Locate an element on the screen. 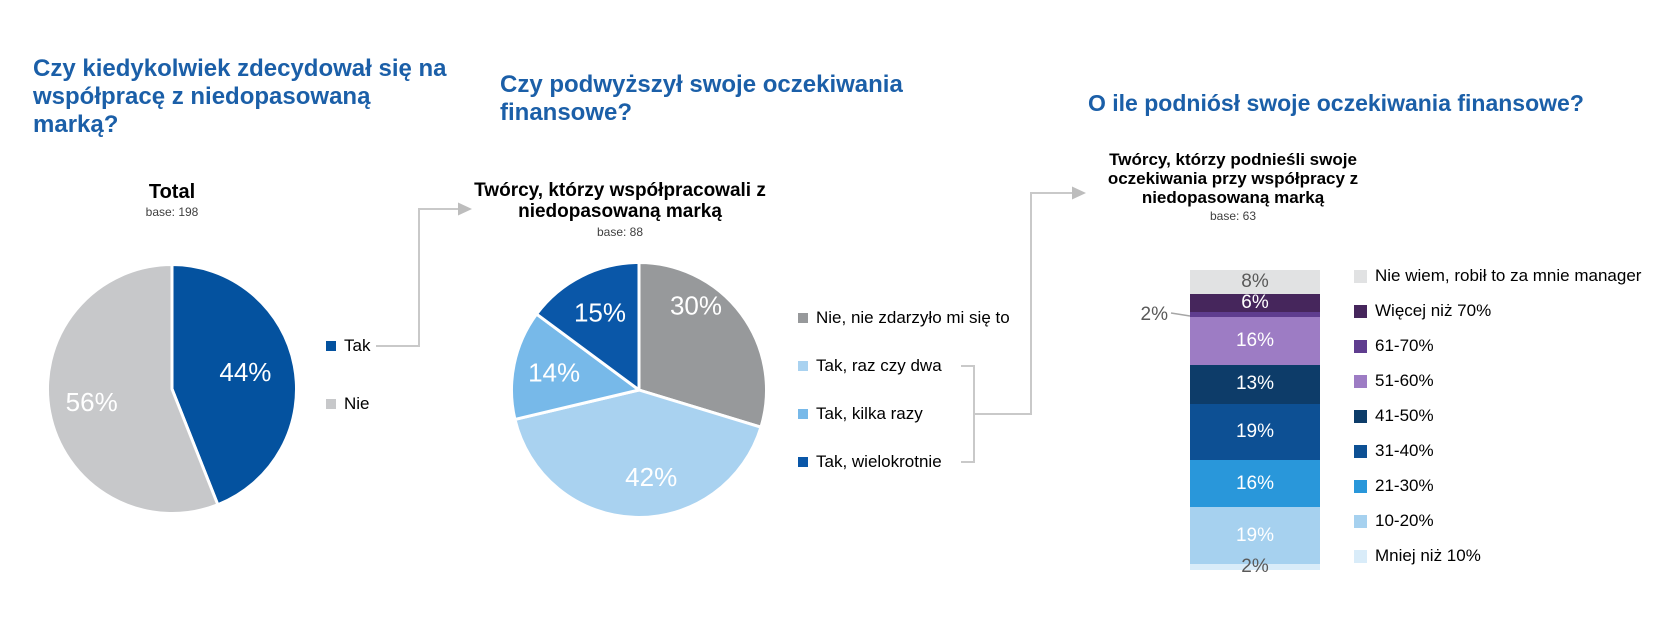 This screenshot has width=1668, height=636. bar-segment-label: 6% is located at coordinates (1255, 302).